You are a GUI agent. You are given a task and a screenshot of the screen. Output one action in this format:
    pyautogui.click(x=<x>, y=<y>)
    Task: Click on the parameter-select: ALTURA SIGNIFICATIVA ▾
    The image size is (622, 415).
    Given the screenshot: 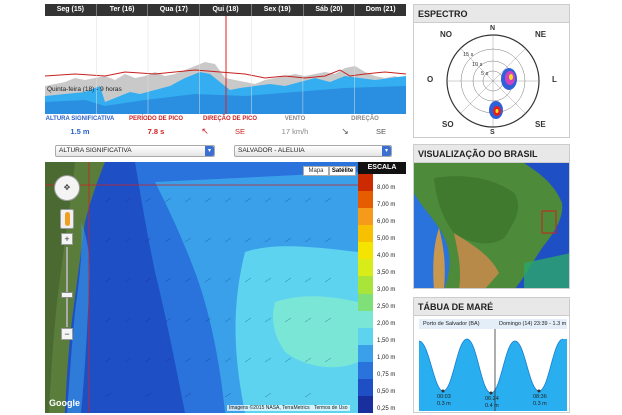 What is the action you would take?
    pyautogui.click(x=135, y=151)
    